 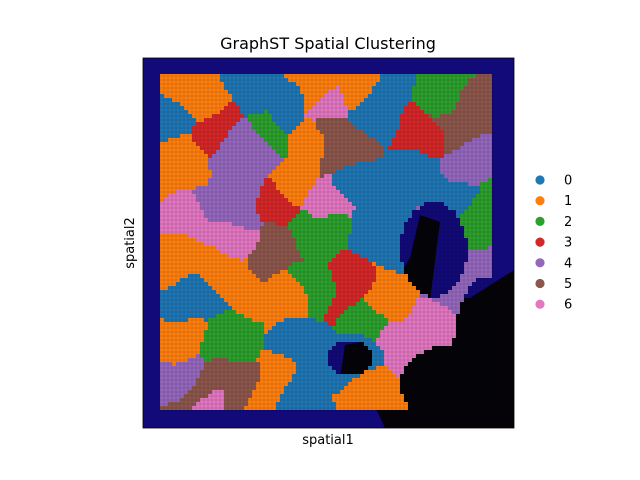 I want to click on chart-title: GraphST Spatial Clustering, so click(x=328, y=43).